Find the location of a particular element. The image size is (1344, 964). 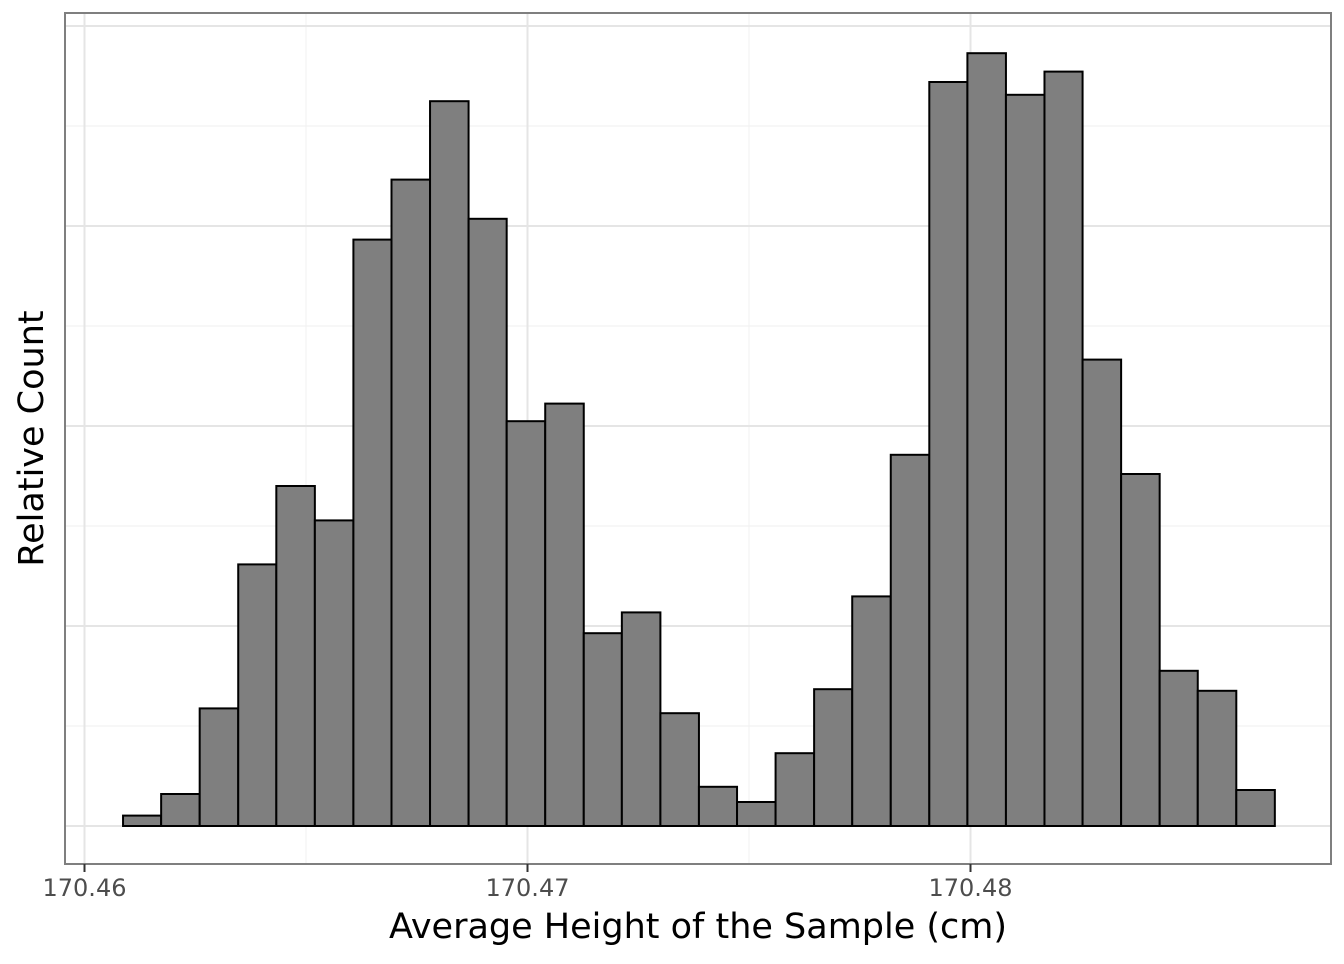

x-tick-label: 170.46 is located at coordinates (85, 888).